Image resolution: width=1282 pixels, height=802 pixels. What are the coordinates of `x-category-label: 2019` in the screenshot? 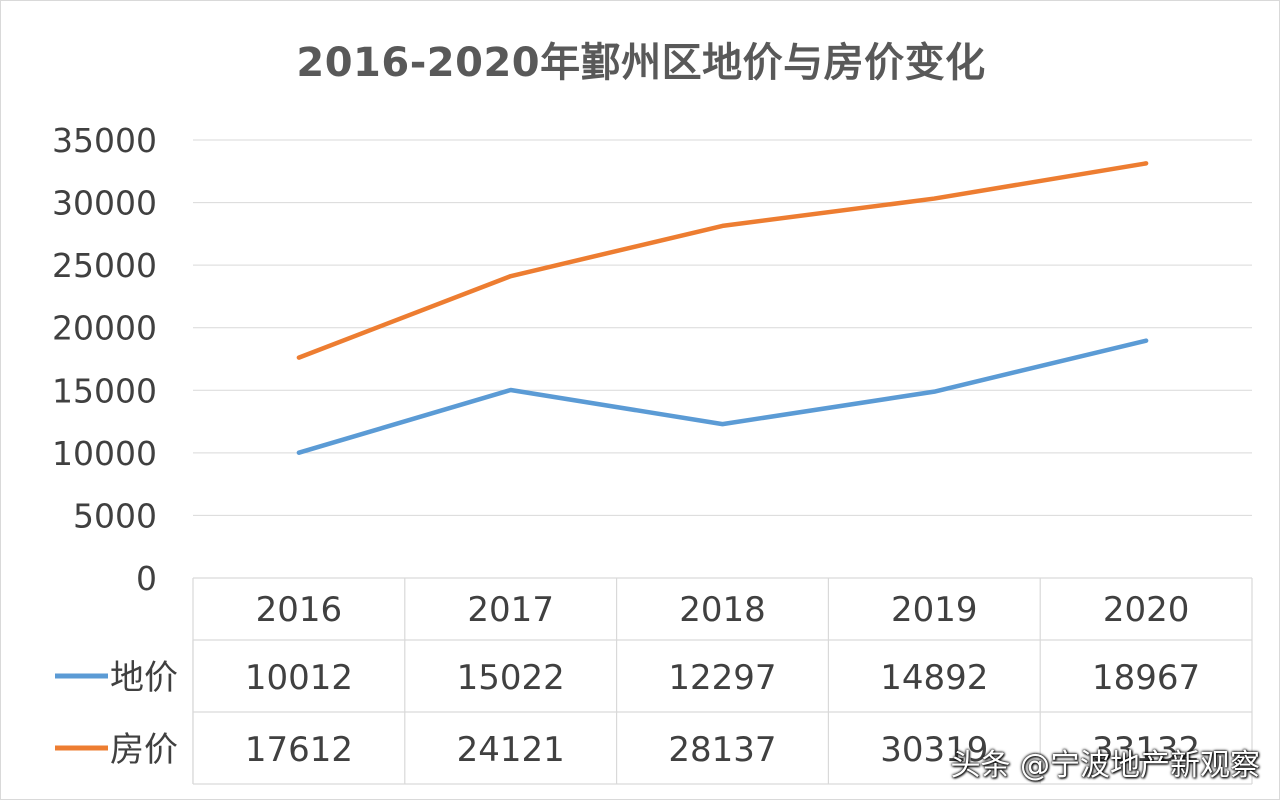 It's located at (934, 610).